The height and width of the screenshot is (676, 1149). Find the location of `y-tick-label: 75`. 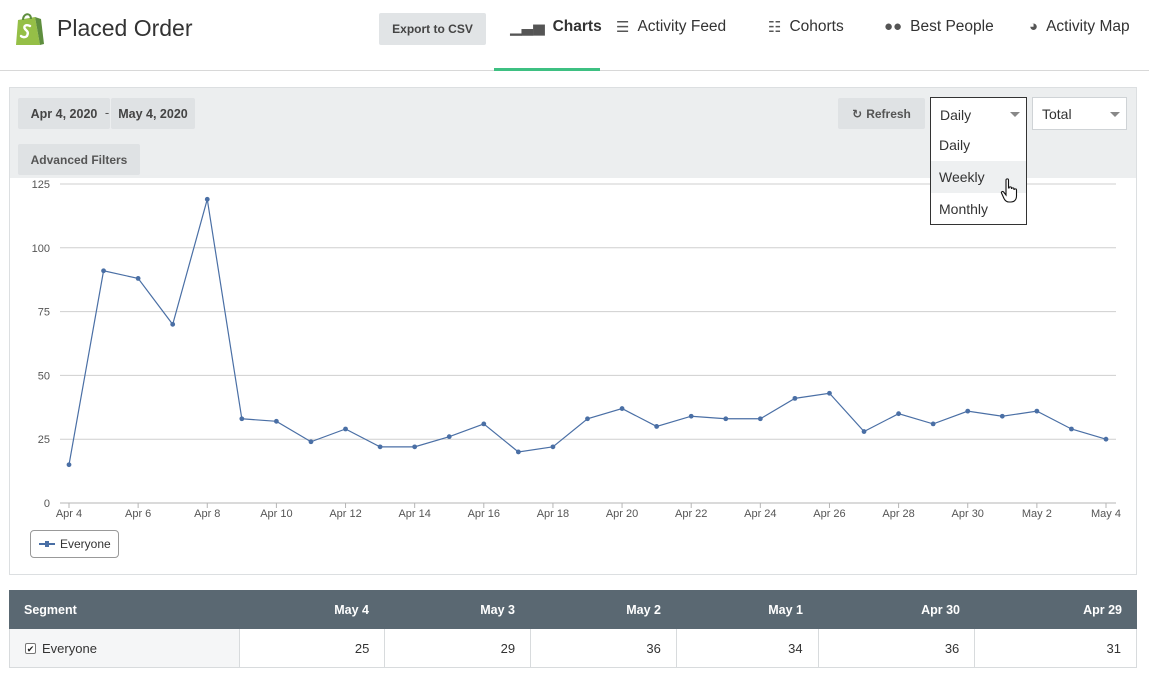

y-tick-label: 75 is located at coordinates (44, 313).